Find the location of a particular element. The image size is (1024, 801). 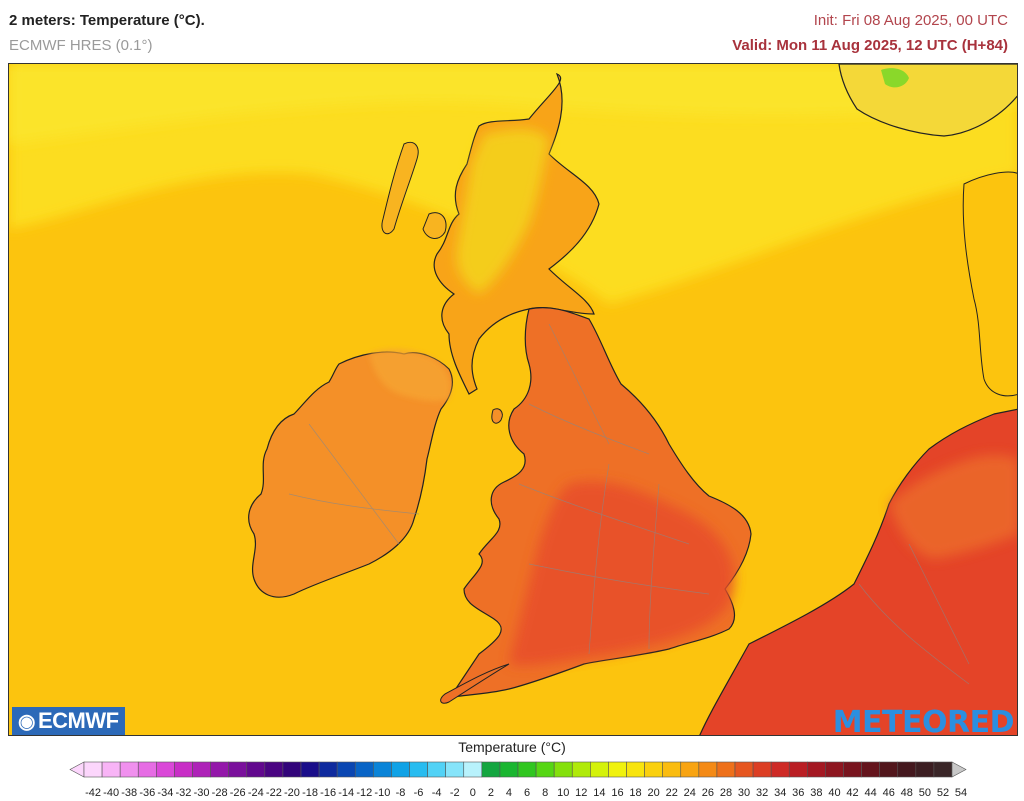

scotland-highland is located at coordinates (502, 211).